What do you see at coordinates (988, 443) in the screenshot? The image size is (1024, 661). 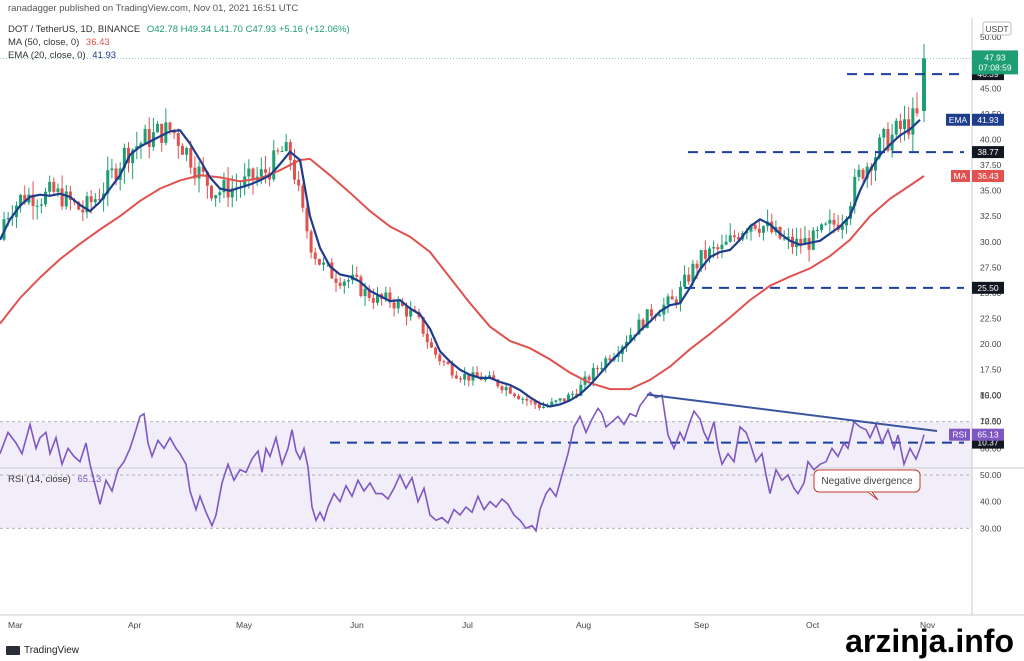 I see `level-tag-label: 10.37` at bounding box center [988, 443].